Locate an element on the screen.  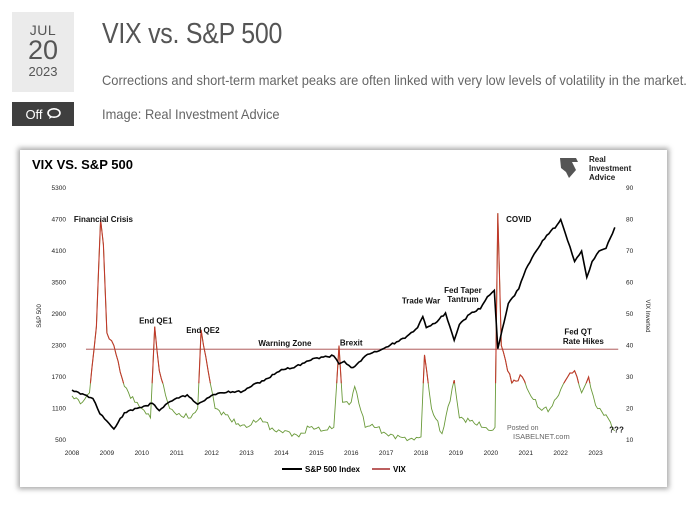
brand-line-3: Advice is located at coordinates (602, 177).